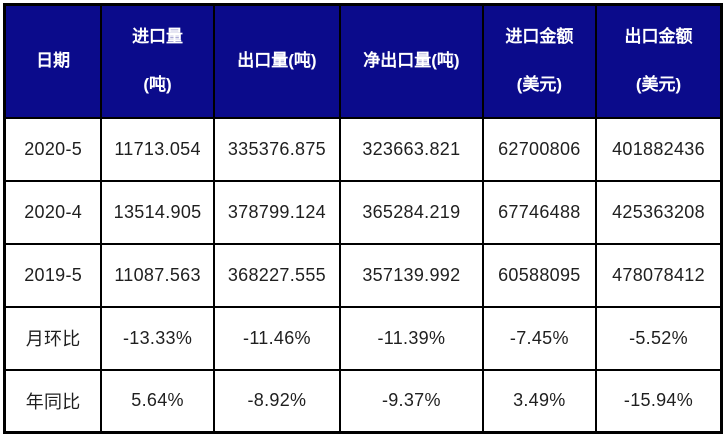 The width and height of the screenshot is (726, 438). Describe the element at coordinates (277, 149) in the screenshot. I see `table-cell: 335376.875` at that location.